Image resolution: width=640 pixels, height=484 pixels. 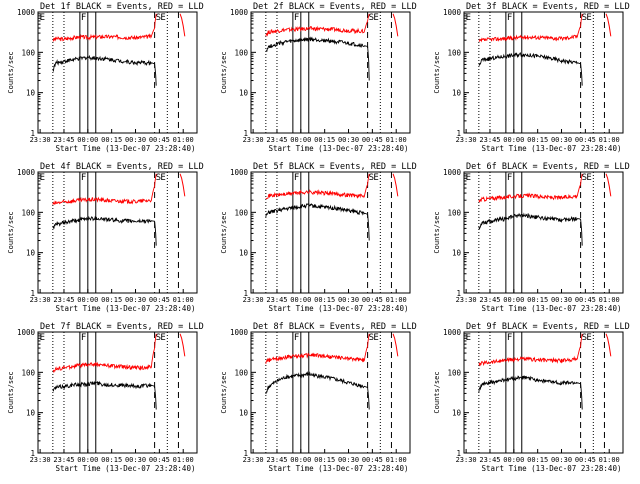 I want to click on chart-title: Det 1f BLACK = Events, RED = LLD, so click(x=122, y=7).